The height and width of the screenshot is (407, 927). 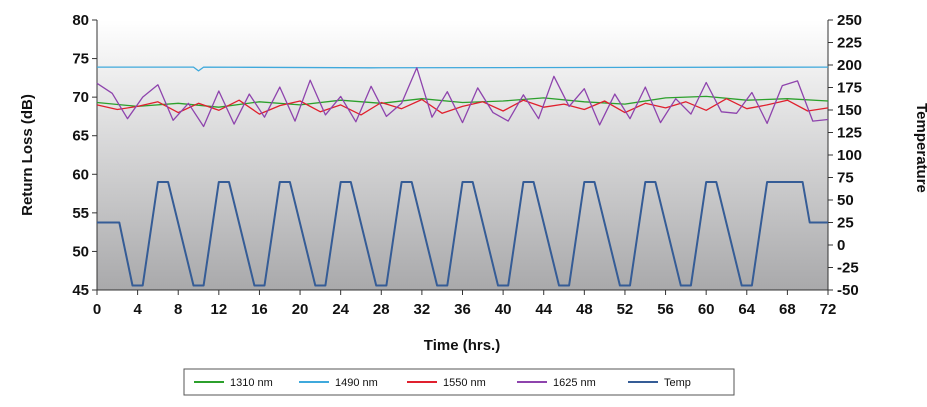 What do you see at coordinates (849, 110) in the screenshot?
I see `y2-tick-label: 150` at bounding box center [849, 110].